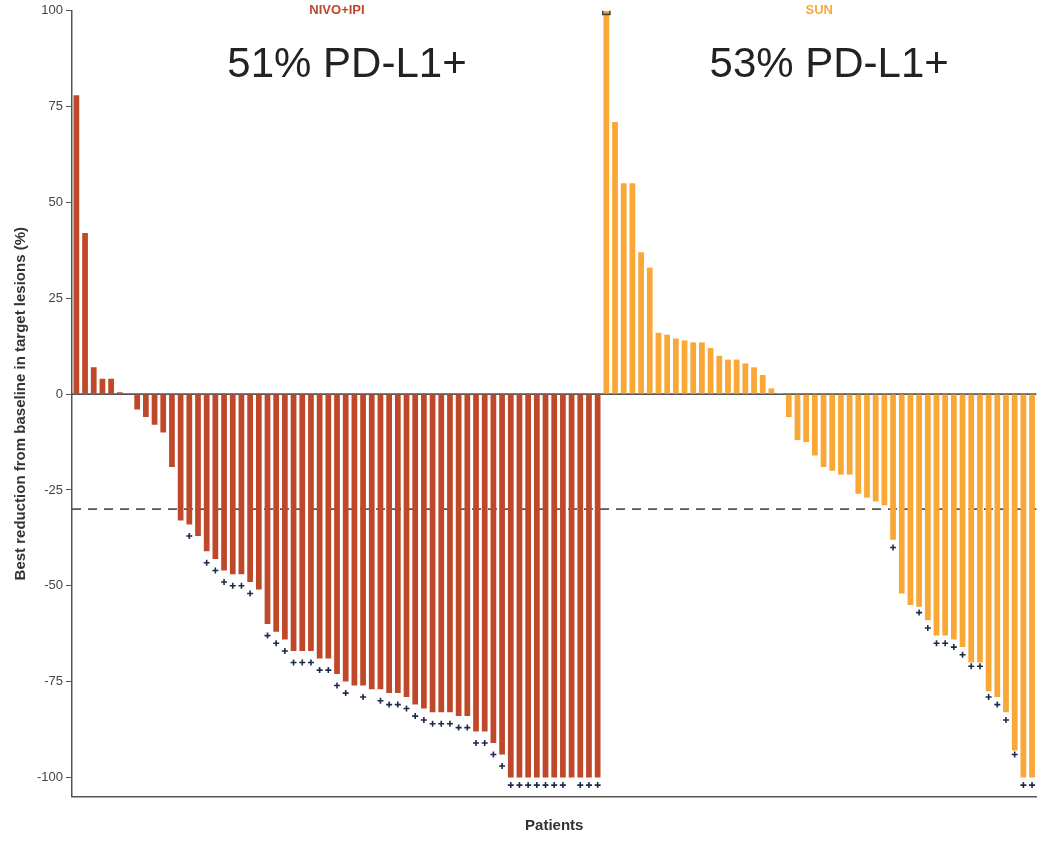 The height and width of the screenshot is (843, 1043). What do you see at coordinates (347, 63) in the screenshot?
I see `annotation: 51% PD-L1+` at bounding box center [347, 63].